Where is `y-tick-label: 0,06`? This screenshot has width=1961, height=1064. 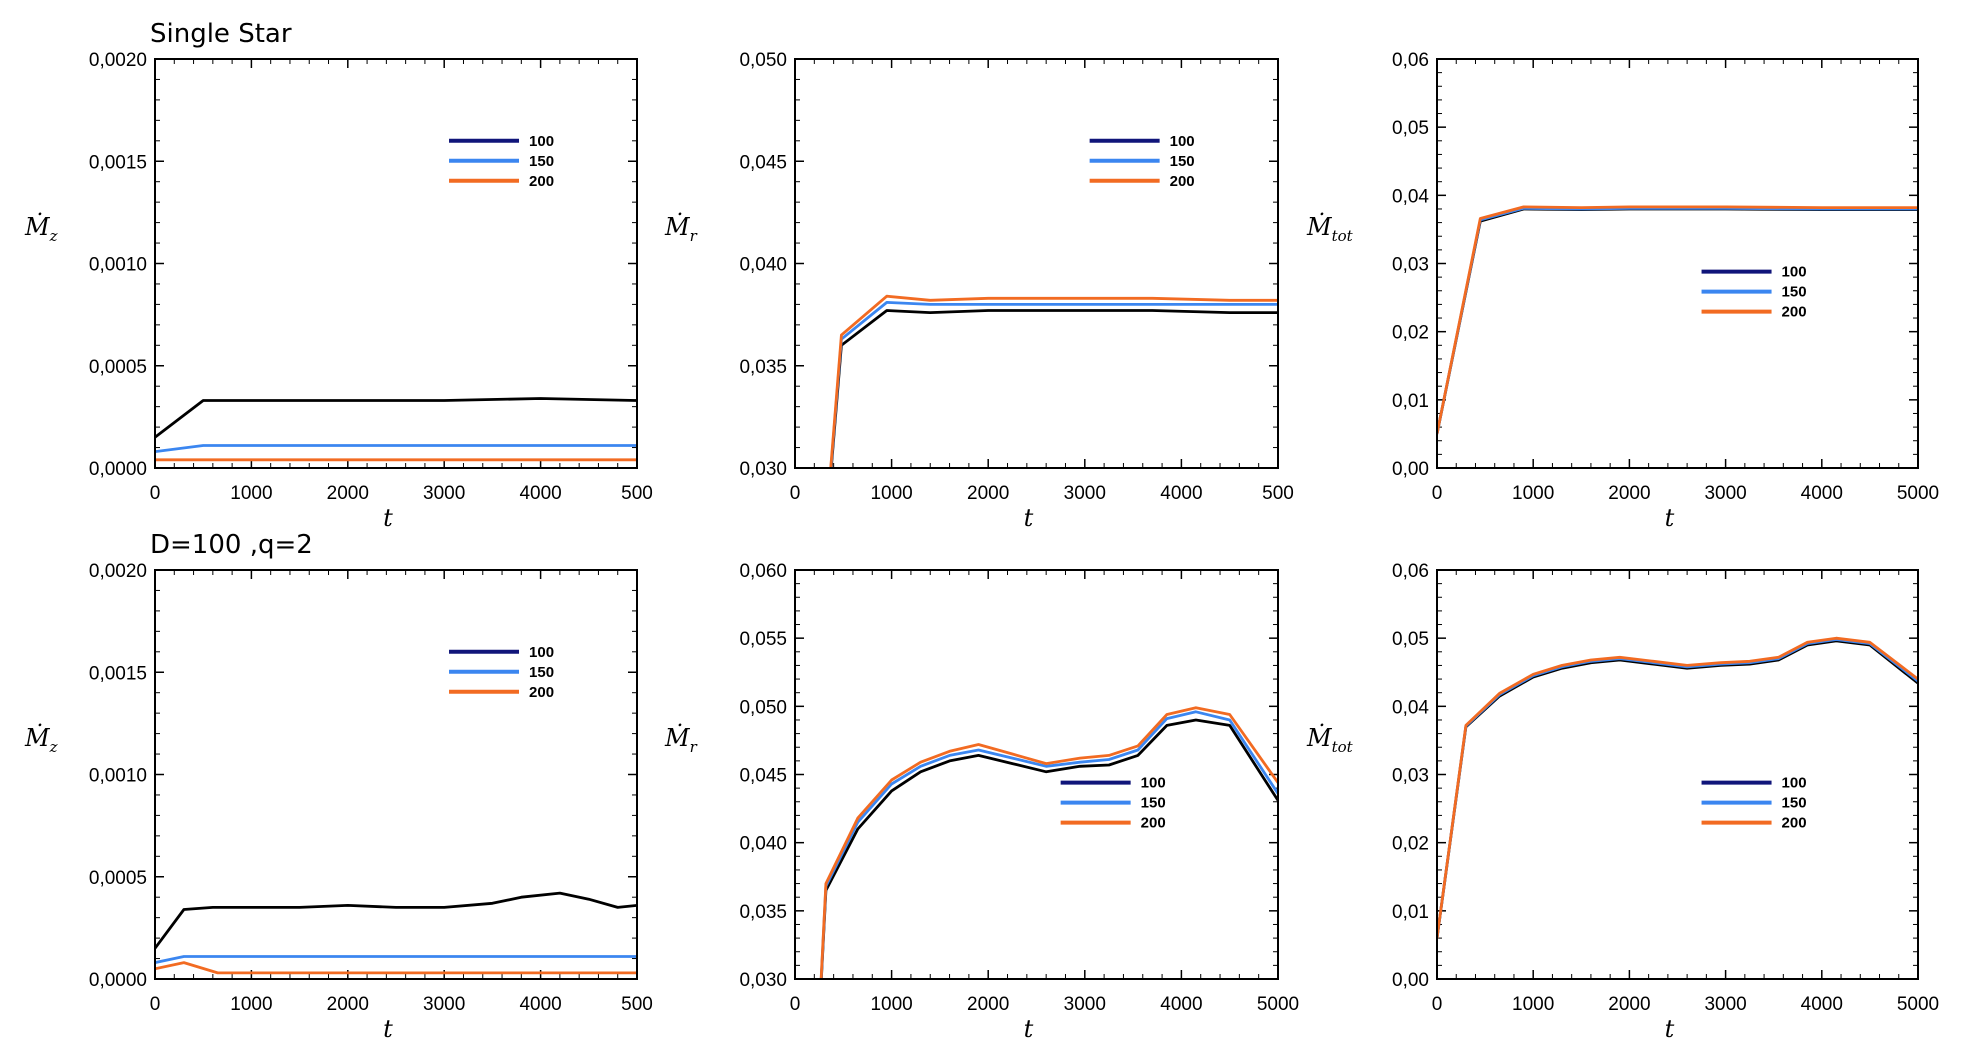 y-tick-label: 0,06 is located at coordinates (1410, 60).